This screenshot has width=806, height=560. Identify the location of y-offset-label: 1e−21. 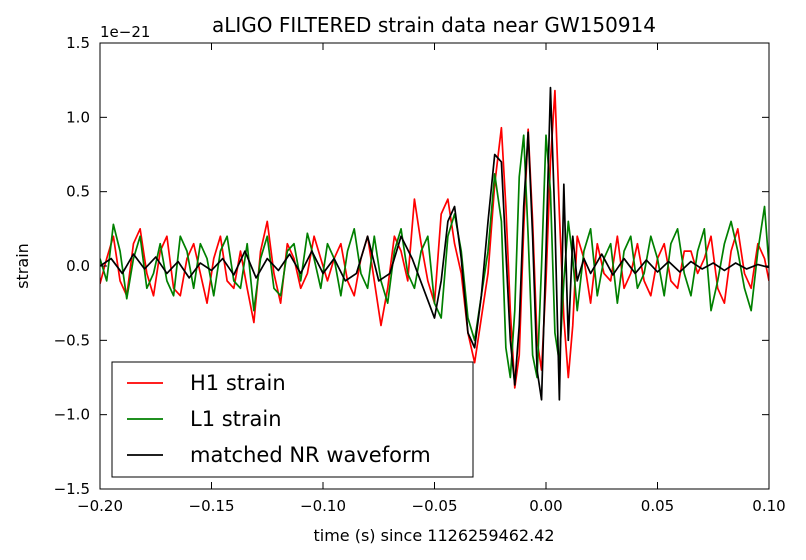
(125, 32).